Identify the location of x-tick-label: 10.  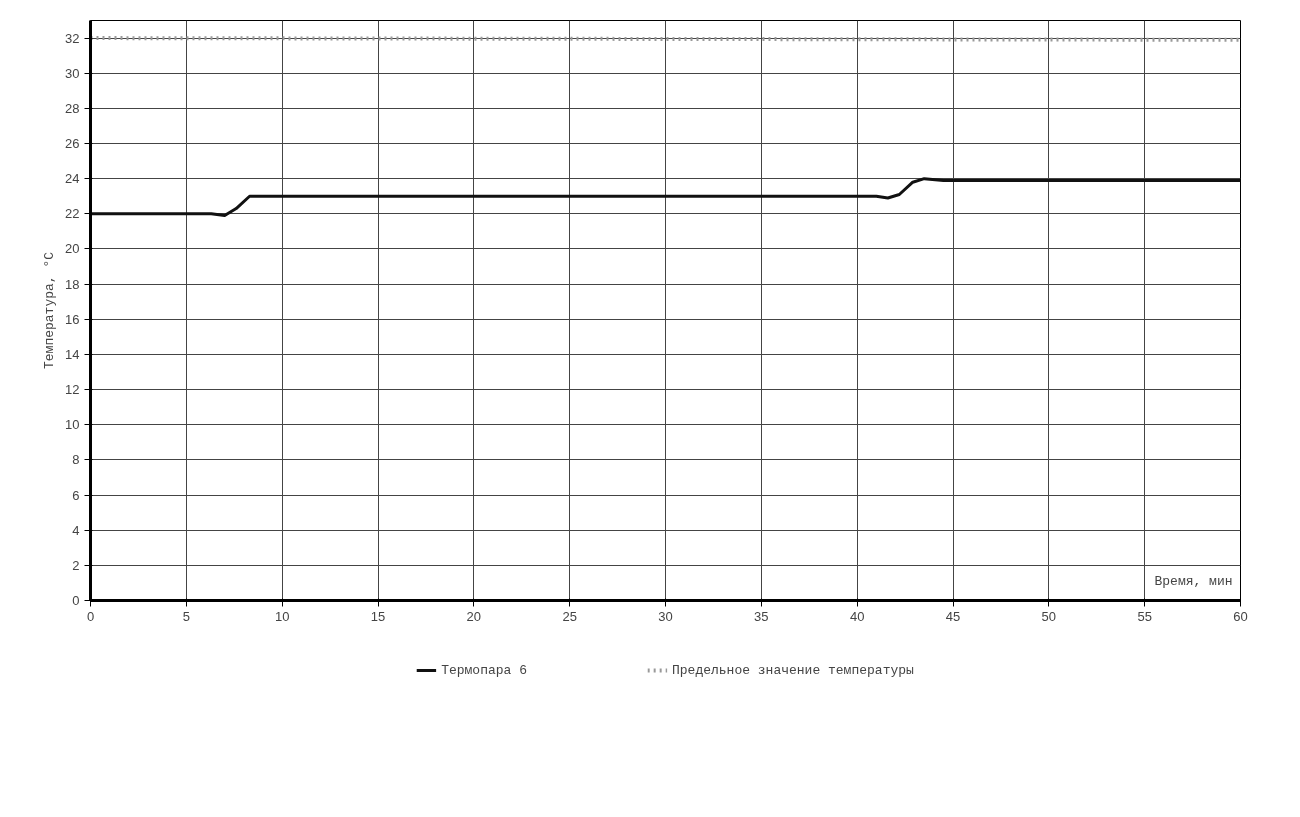
(282, 616).